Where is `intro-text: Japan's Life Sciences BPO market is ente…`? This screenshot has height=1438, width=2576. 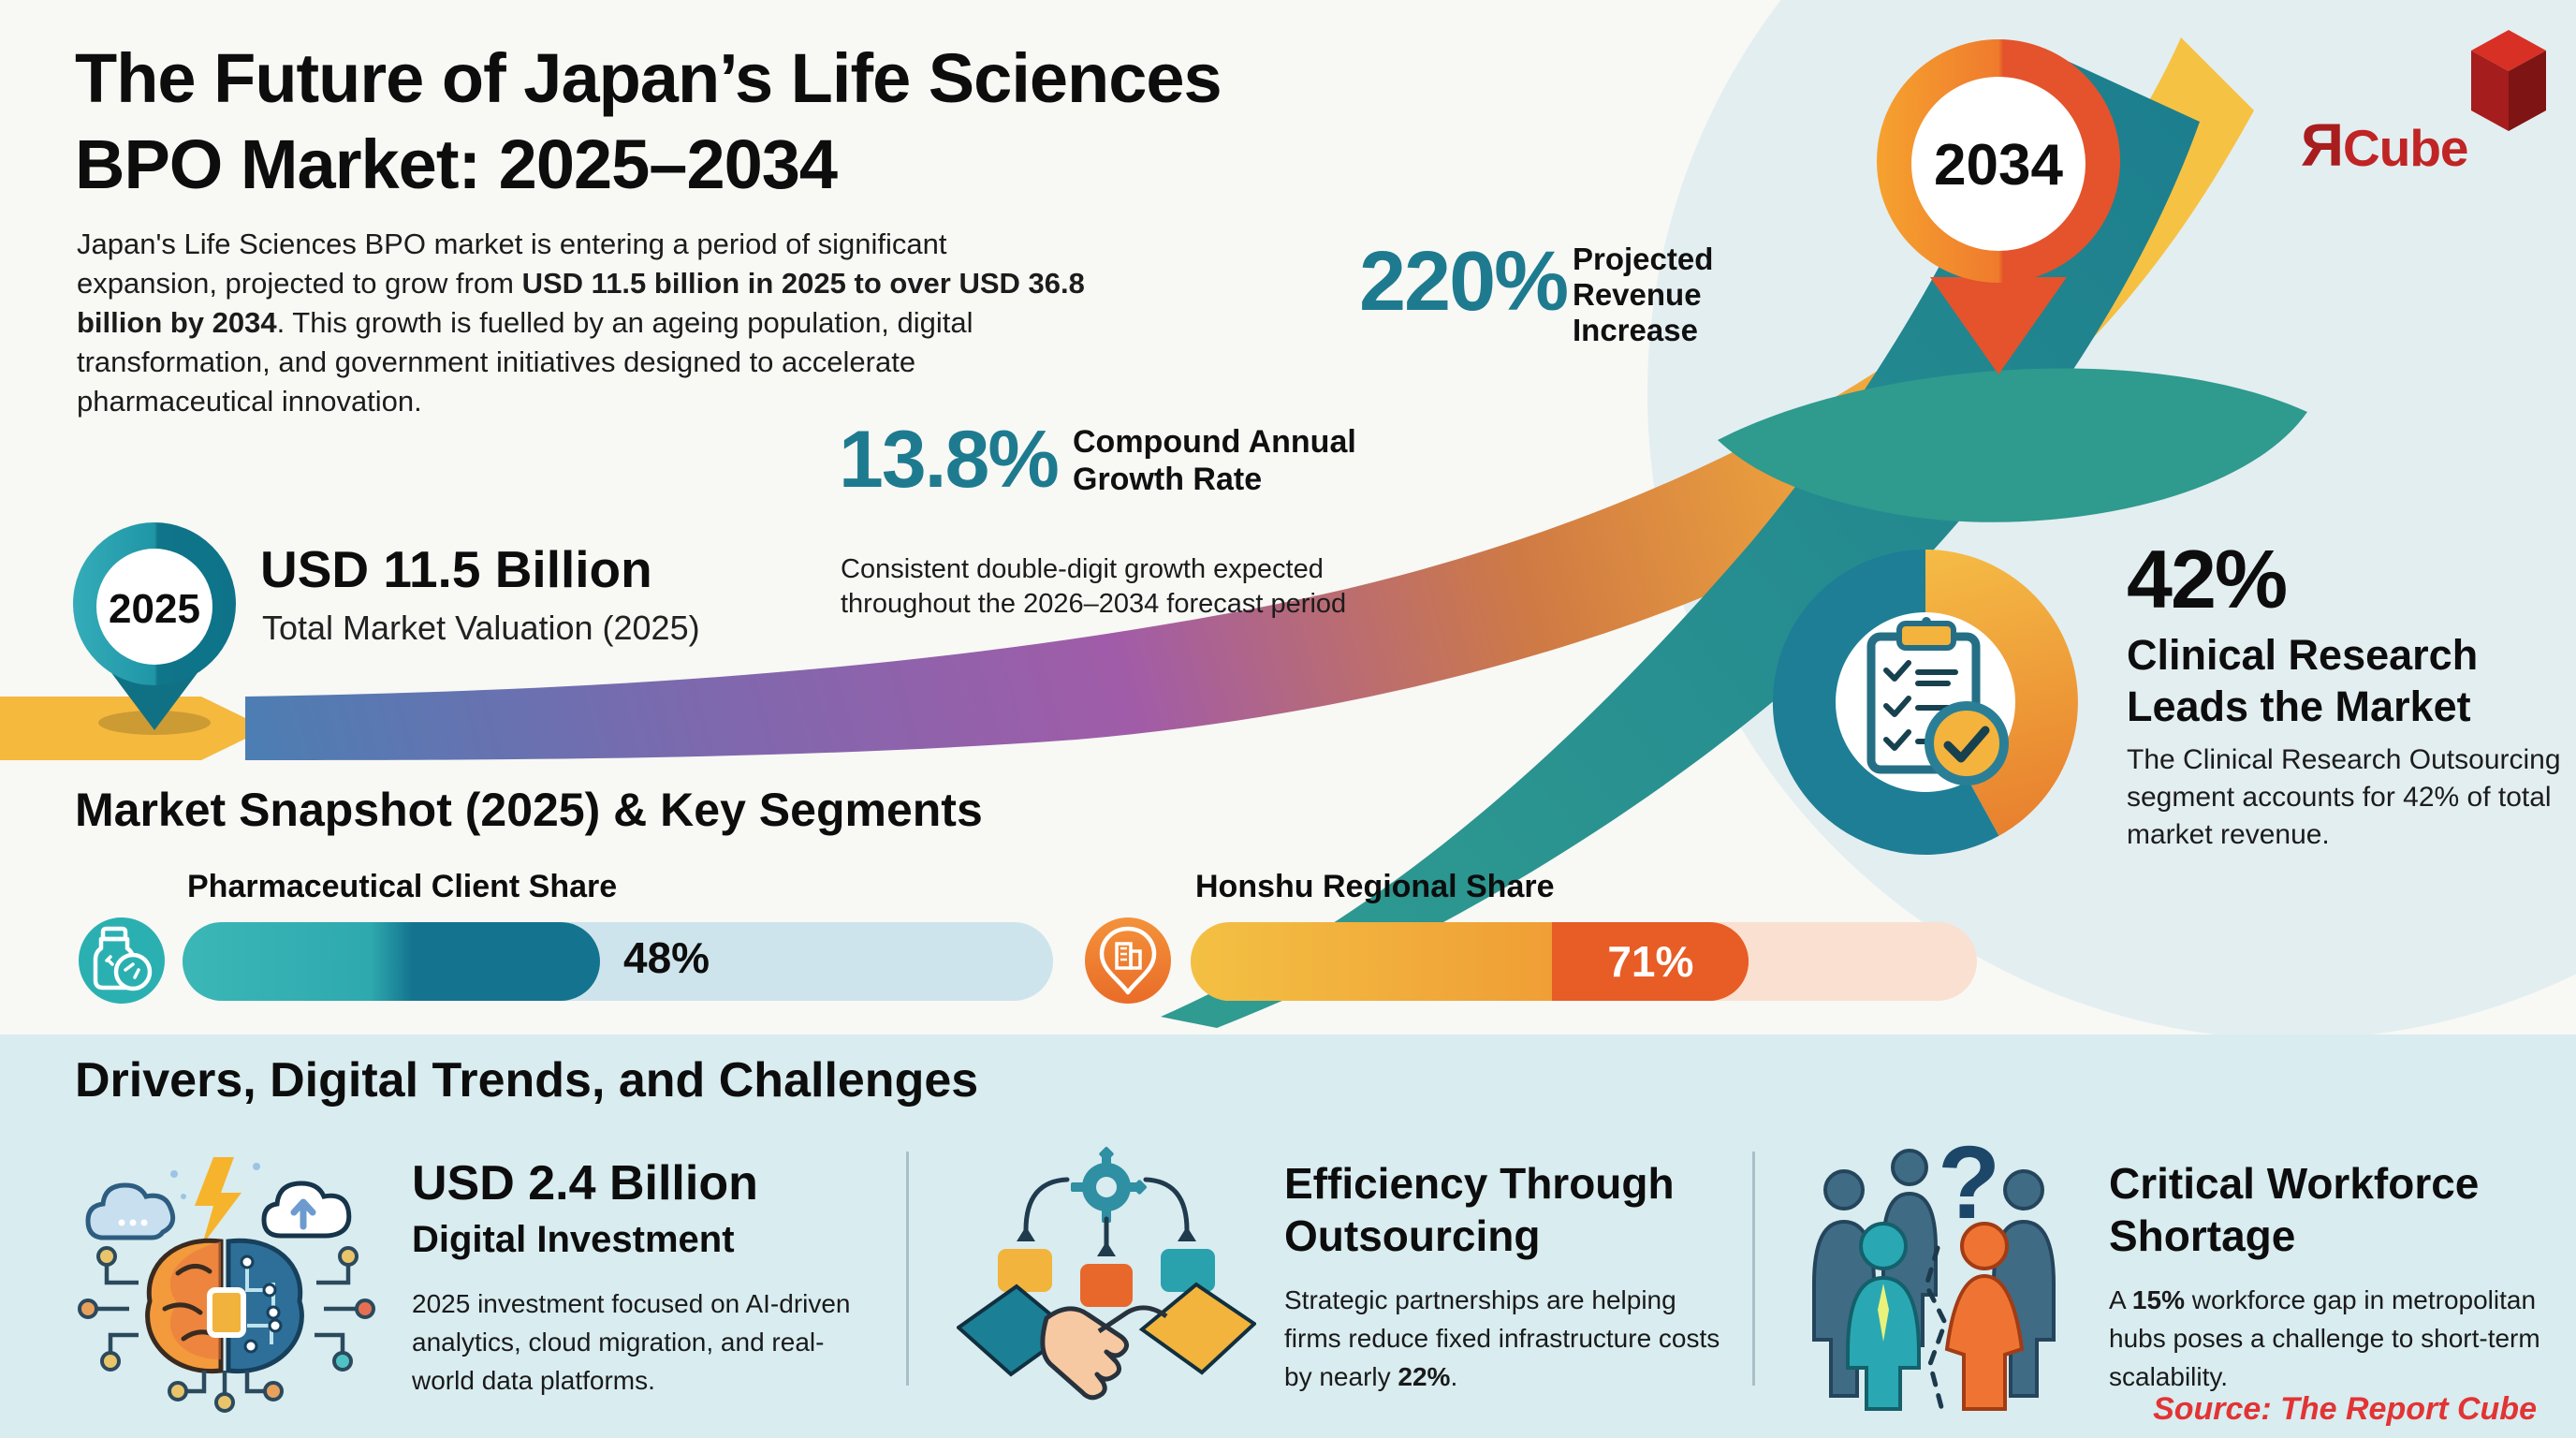 intro-text: Japan's Life Sciences BPO market is ente… is located at coordinates (512, 263).